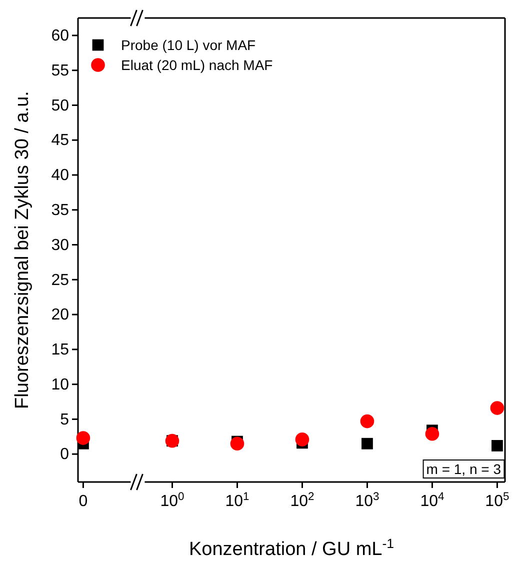 This screenshot has width=515, height=563. Describe the element at coordinates (83, 501) in the screenshot. I see `x-tick-label: 0` at that location.